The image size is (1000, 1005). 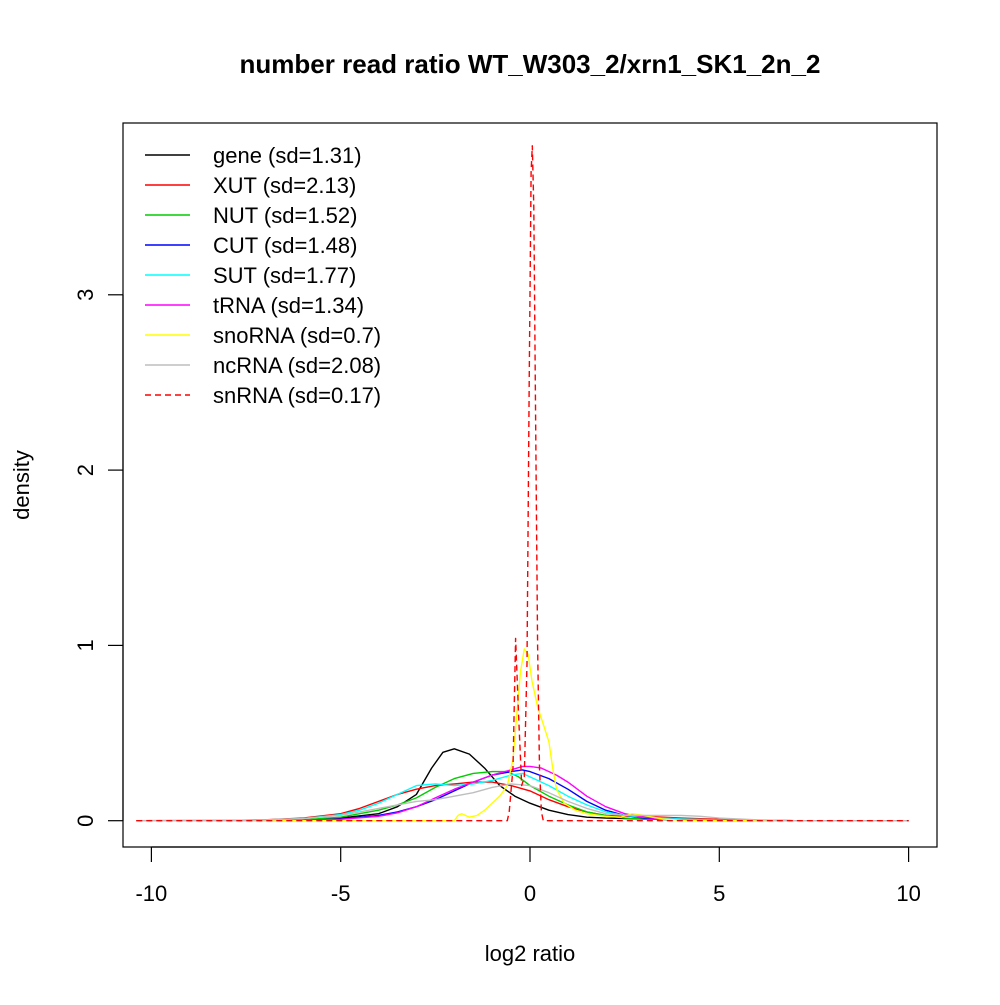 What do you see at coordinates (287, 155) in the screenshot?
I see `legend-label: gene (sd=1.31)` at bounding box center [287, 155].